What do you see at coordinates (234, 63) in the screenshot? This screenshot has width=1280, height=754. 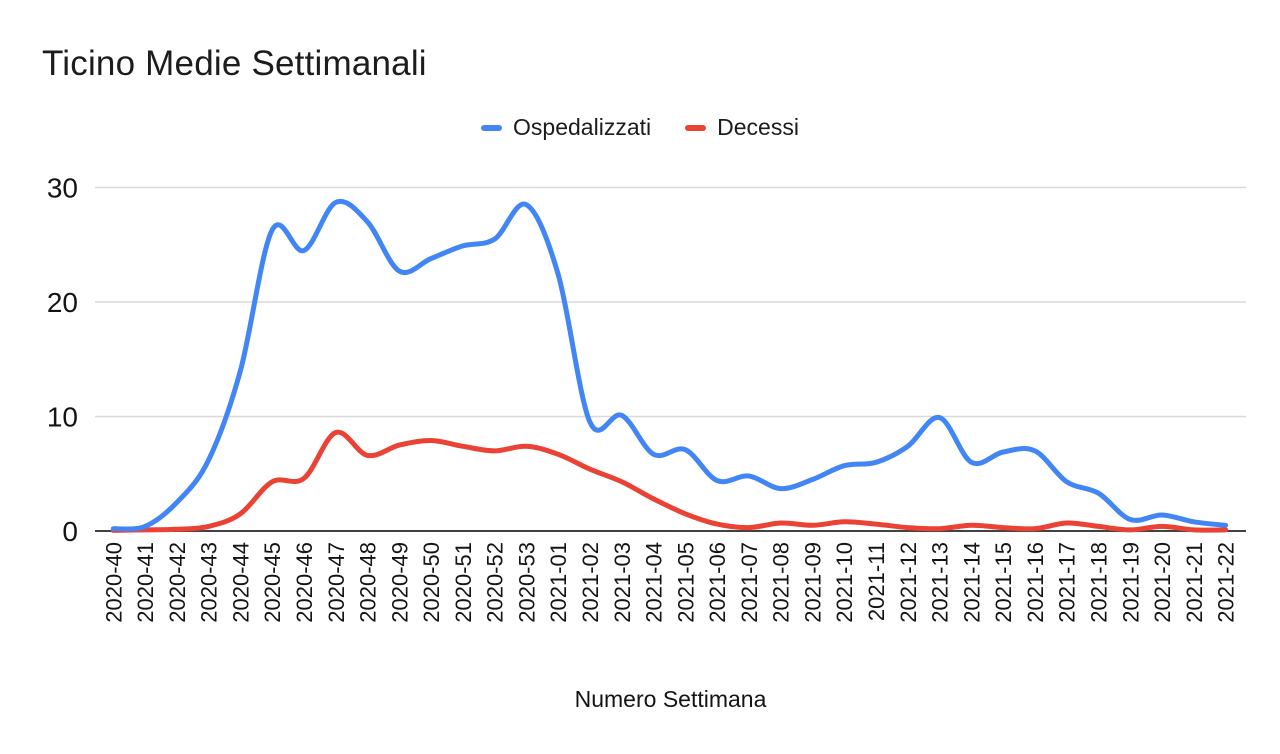 I see `chart-title: Ticino Medie Settimanali` at bounding box center [234, 63].